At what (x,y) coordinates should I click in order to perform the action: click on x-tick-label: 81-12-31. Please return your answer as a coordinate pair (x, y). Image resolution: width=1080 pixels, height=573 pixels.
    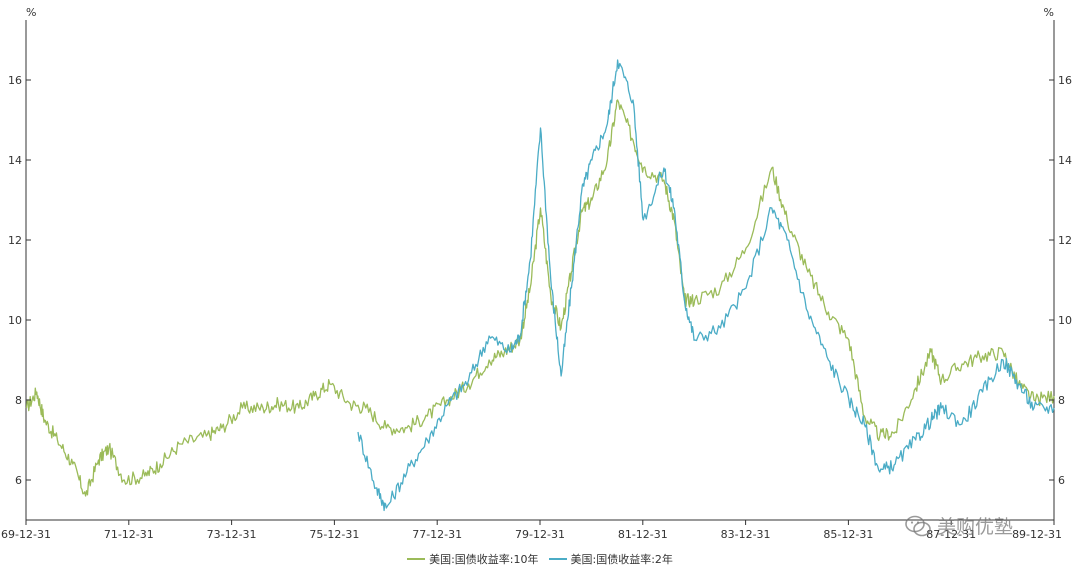
    Looking at the image, I should click on (643, 534).